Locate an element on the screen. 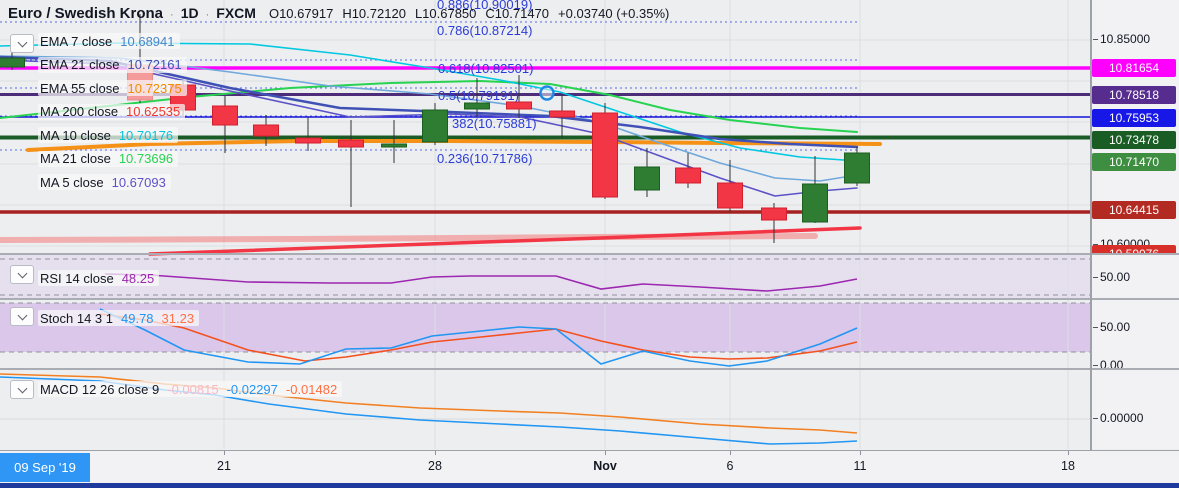 This screenshot has width=1179, height=488. fib-level-label: 0.5(10.79191) is located at coordinates (478, 95).